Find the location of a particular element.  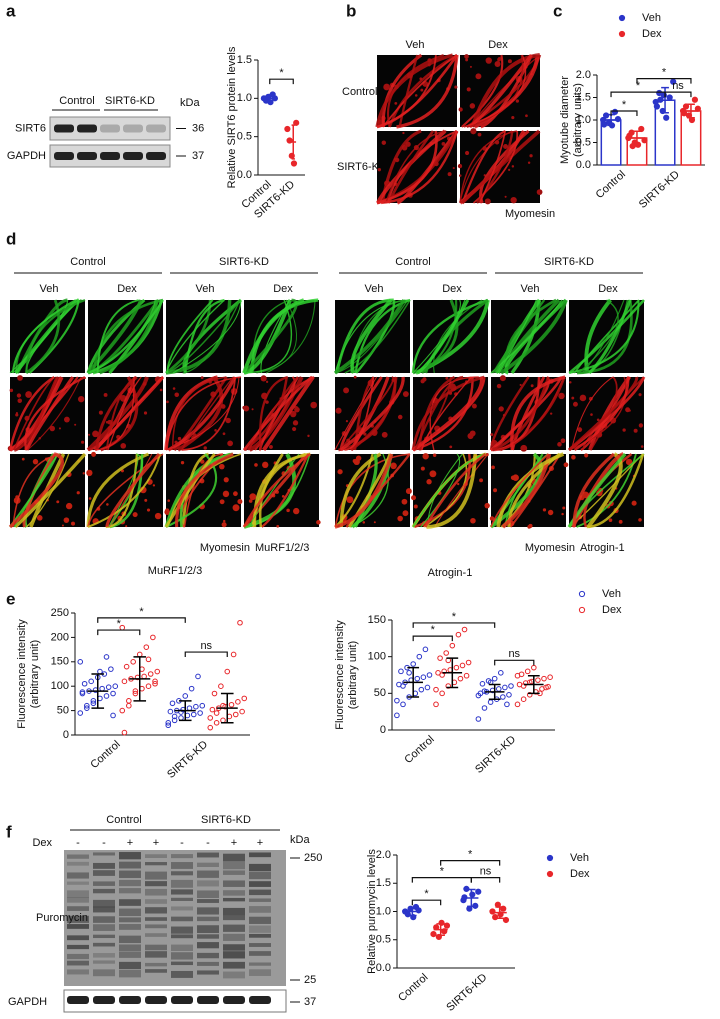

y-tick-label: 0.0 is located at coordinates (244, 175).